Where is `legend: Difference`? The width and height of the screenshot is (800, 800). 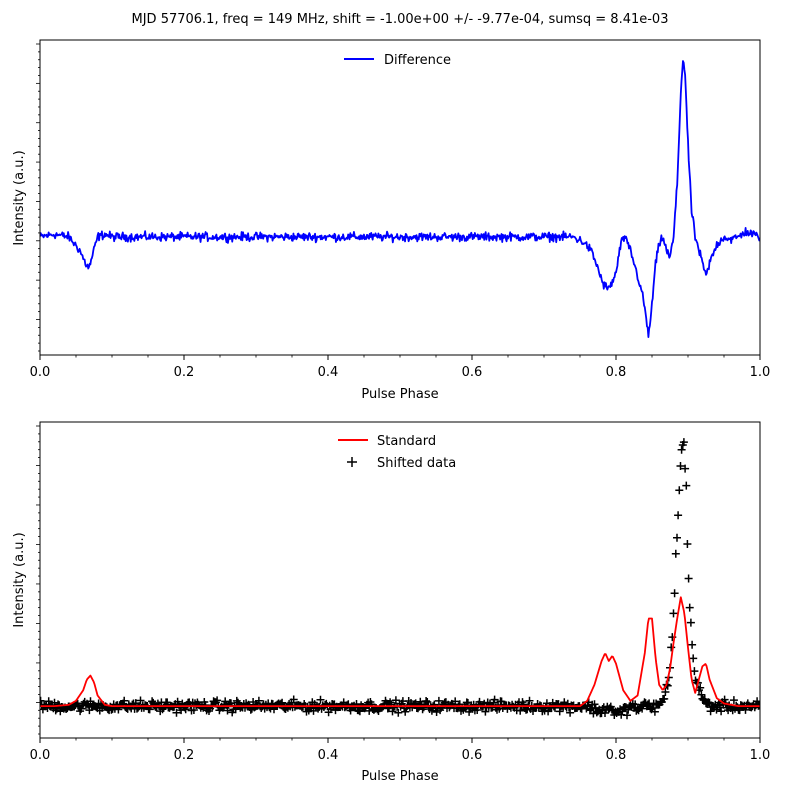
legend: Difference is located at coordinates (397, 60).